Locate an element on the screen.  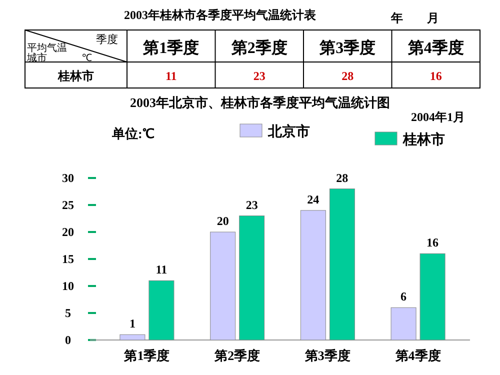
data-label: 24 is located at coordinates (313, 199).